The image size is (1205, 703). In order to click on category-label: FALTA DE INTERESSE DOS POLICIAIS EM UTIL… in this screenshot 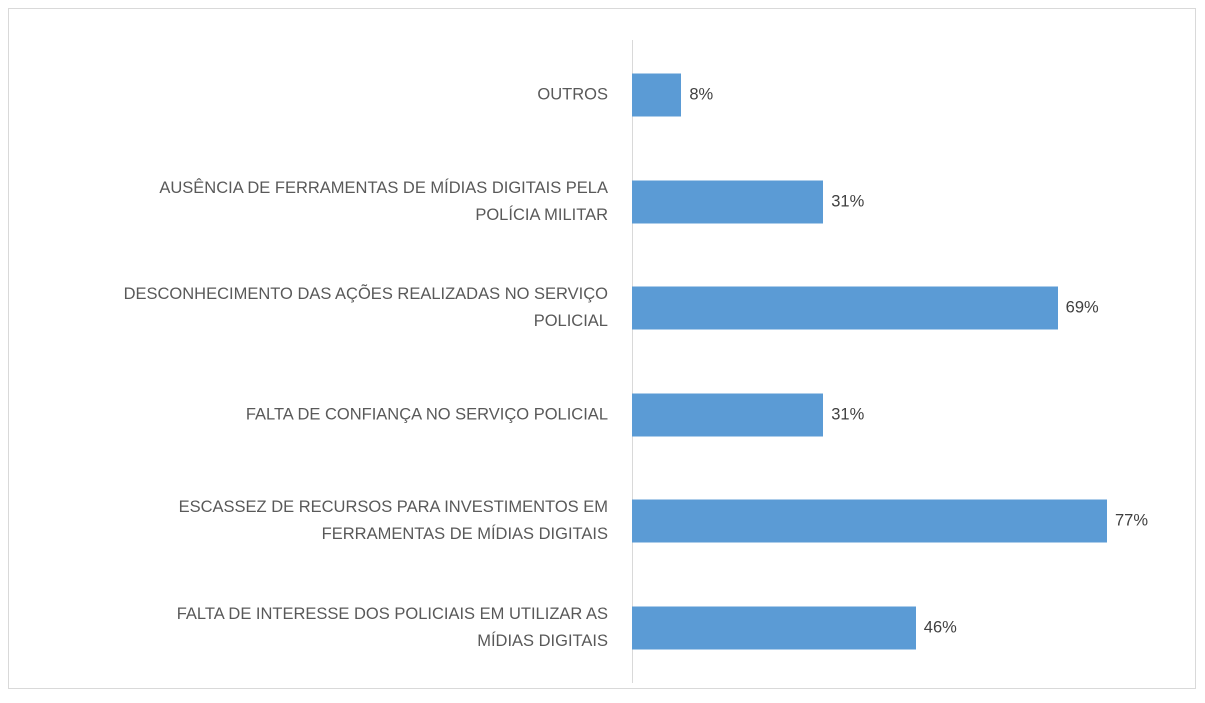, I will do `click(392, 627)`.